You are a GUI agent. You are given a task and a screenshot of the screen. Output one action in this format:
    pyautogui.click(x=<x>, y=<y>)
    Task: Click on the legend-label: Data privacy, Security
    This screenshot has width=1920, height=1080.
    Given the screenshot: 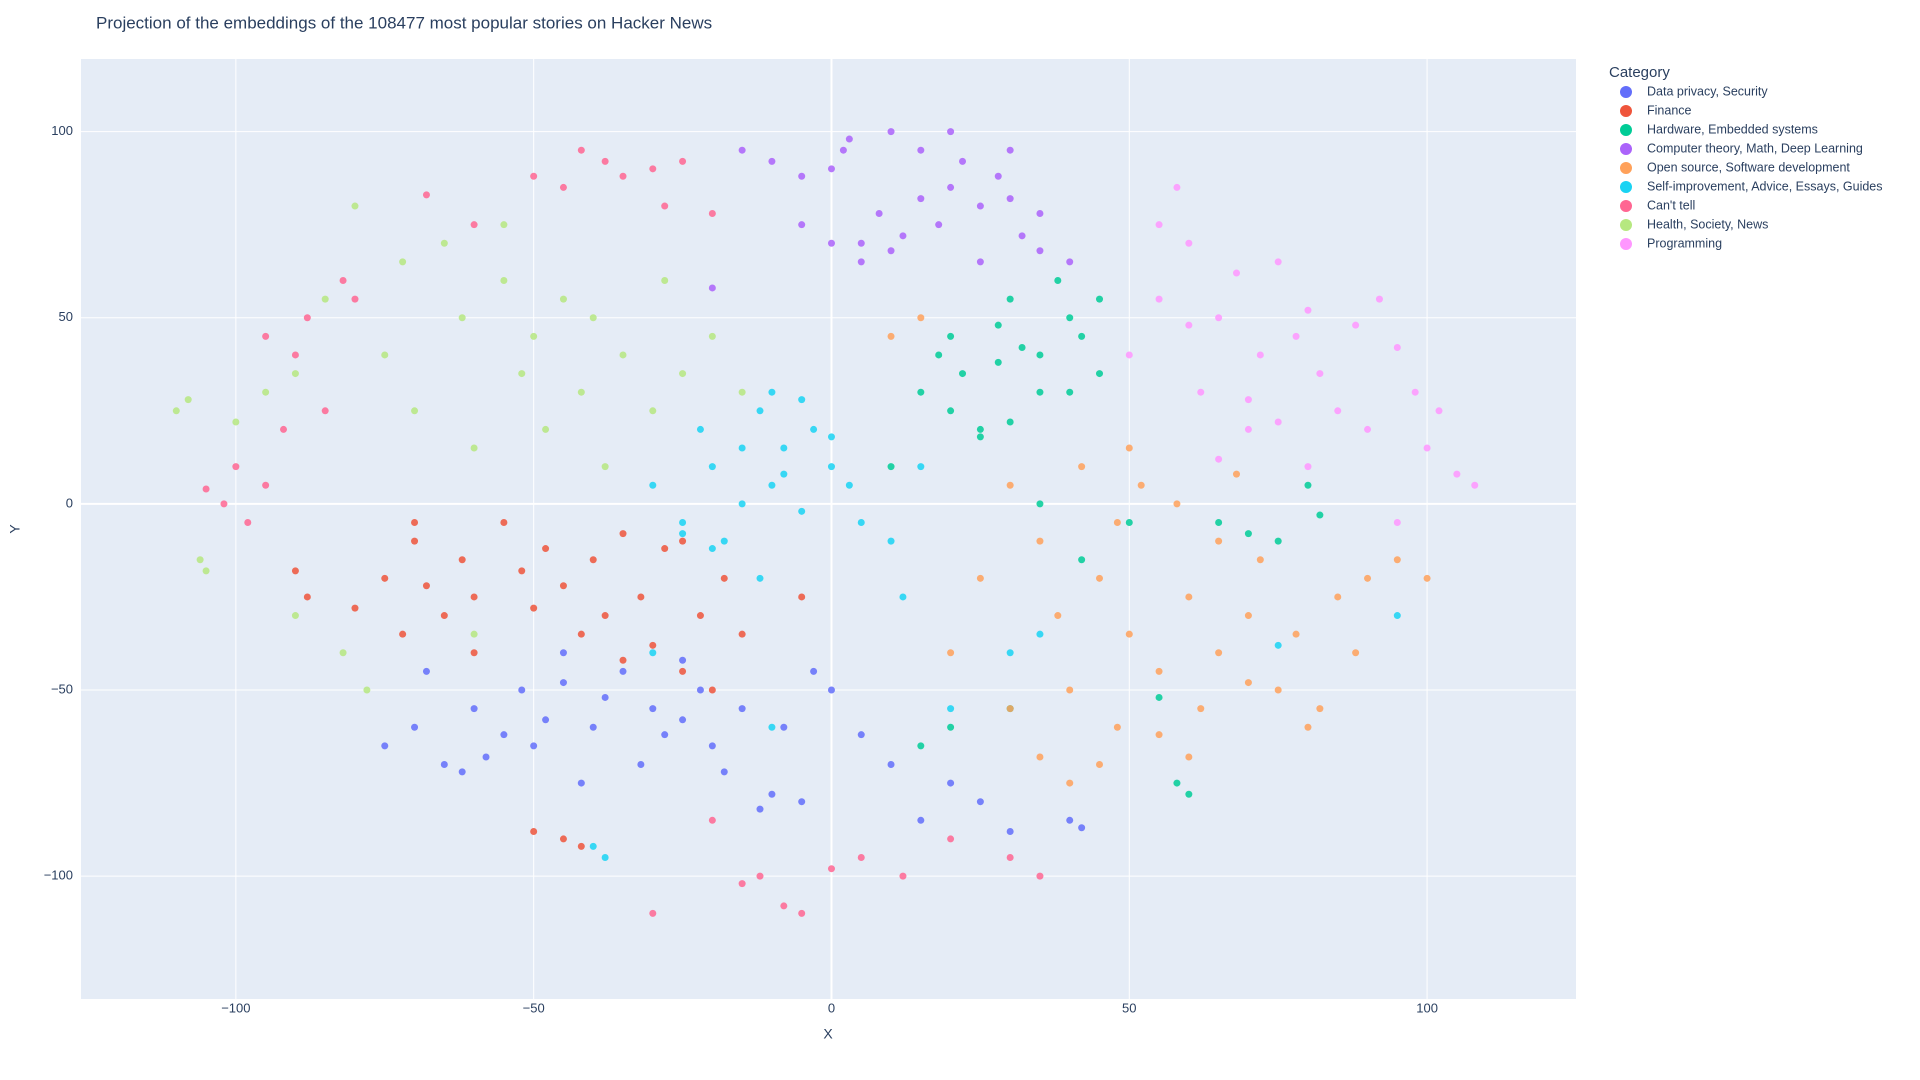 What is the action you would take?
    pyautogui.click(x=1707, y=91)
    